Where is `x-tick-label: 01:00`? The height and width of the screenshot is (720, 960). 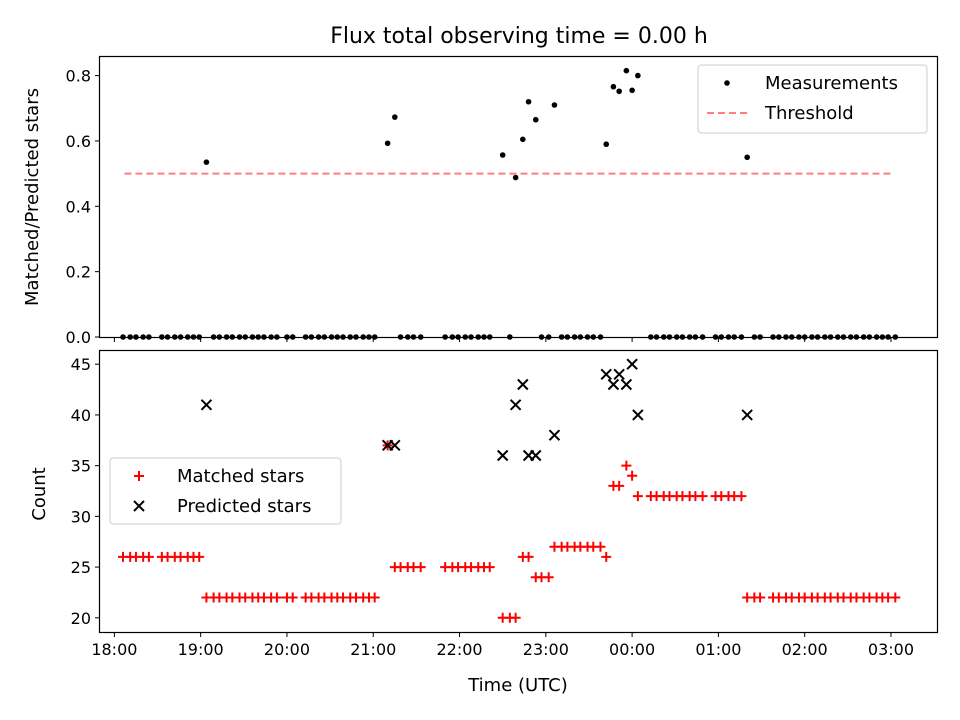 x-tick-label: 01:00 is located at coordinates (718, 649).